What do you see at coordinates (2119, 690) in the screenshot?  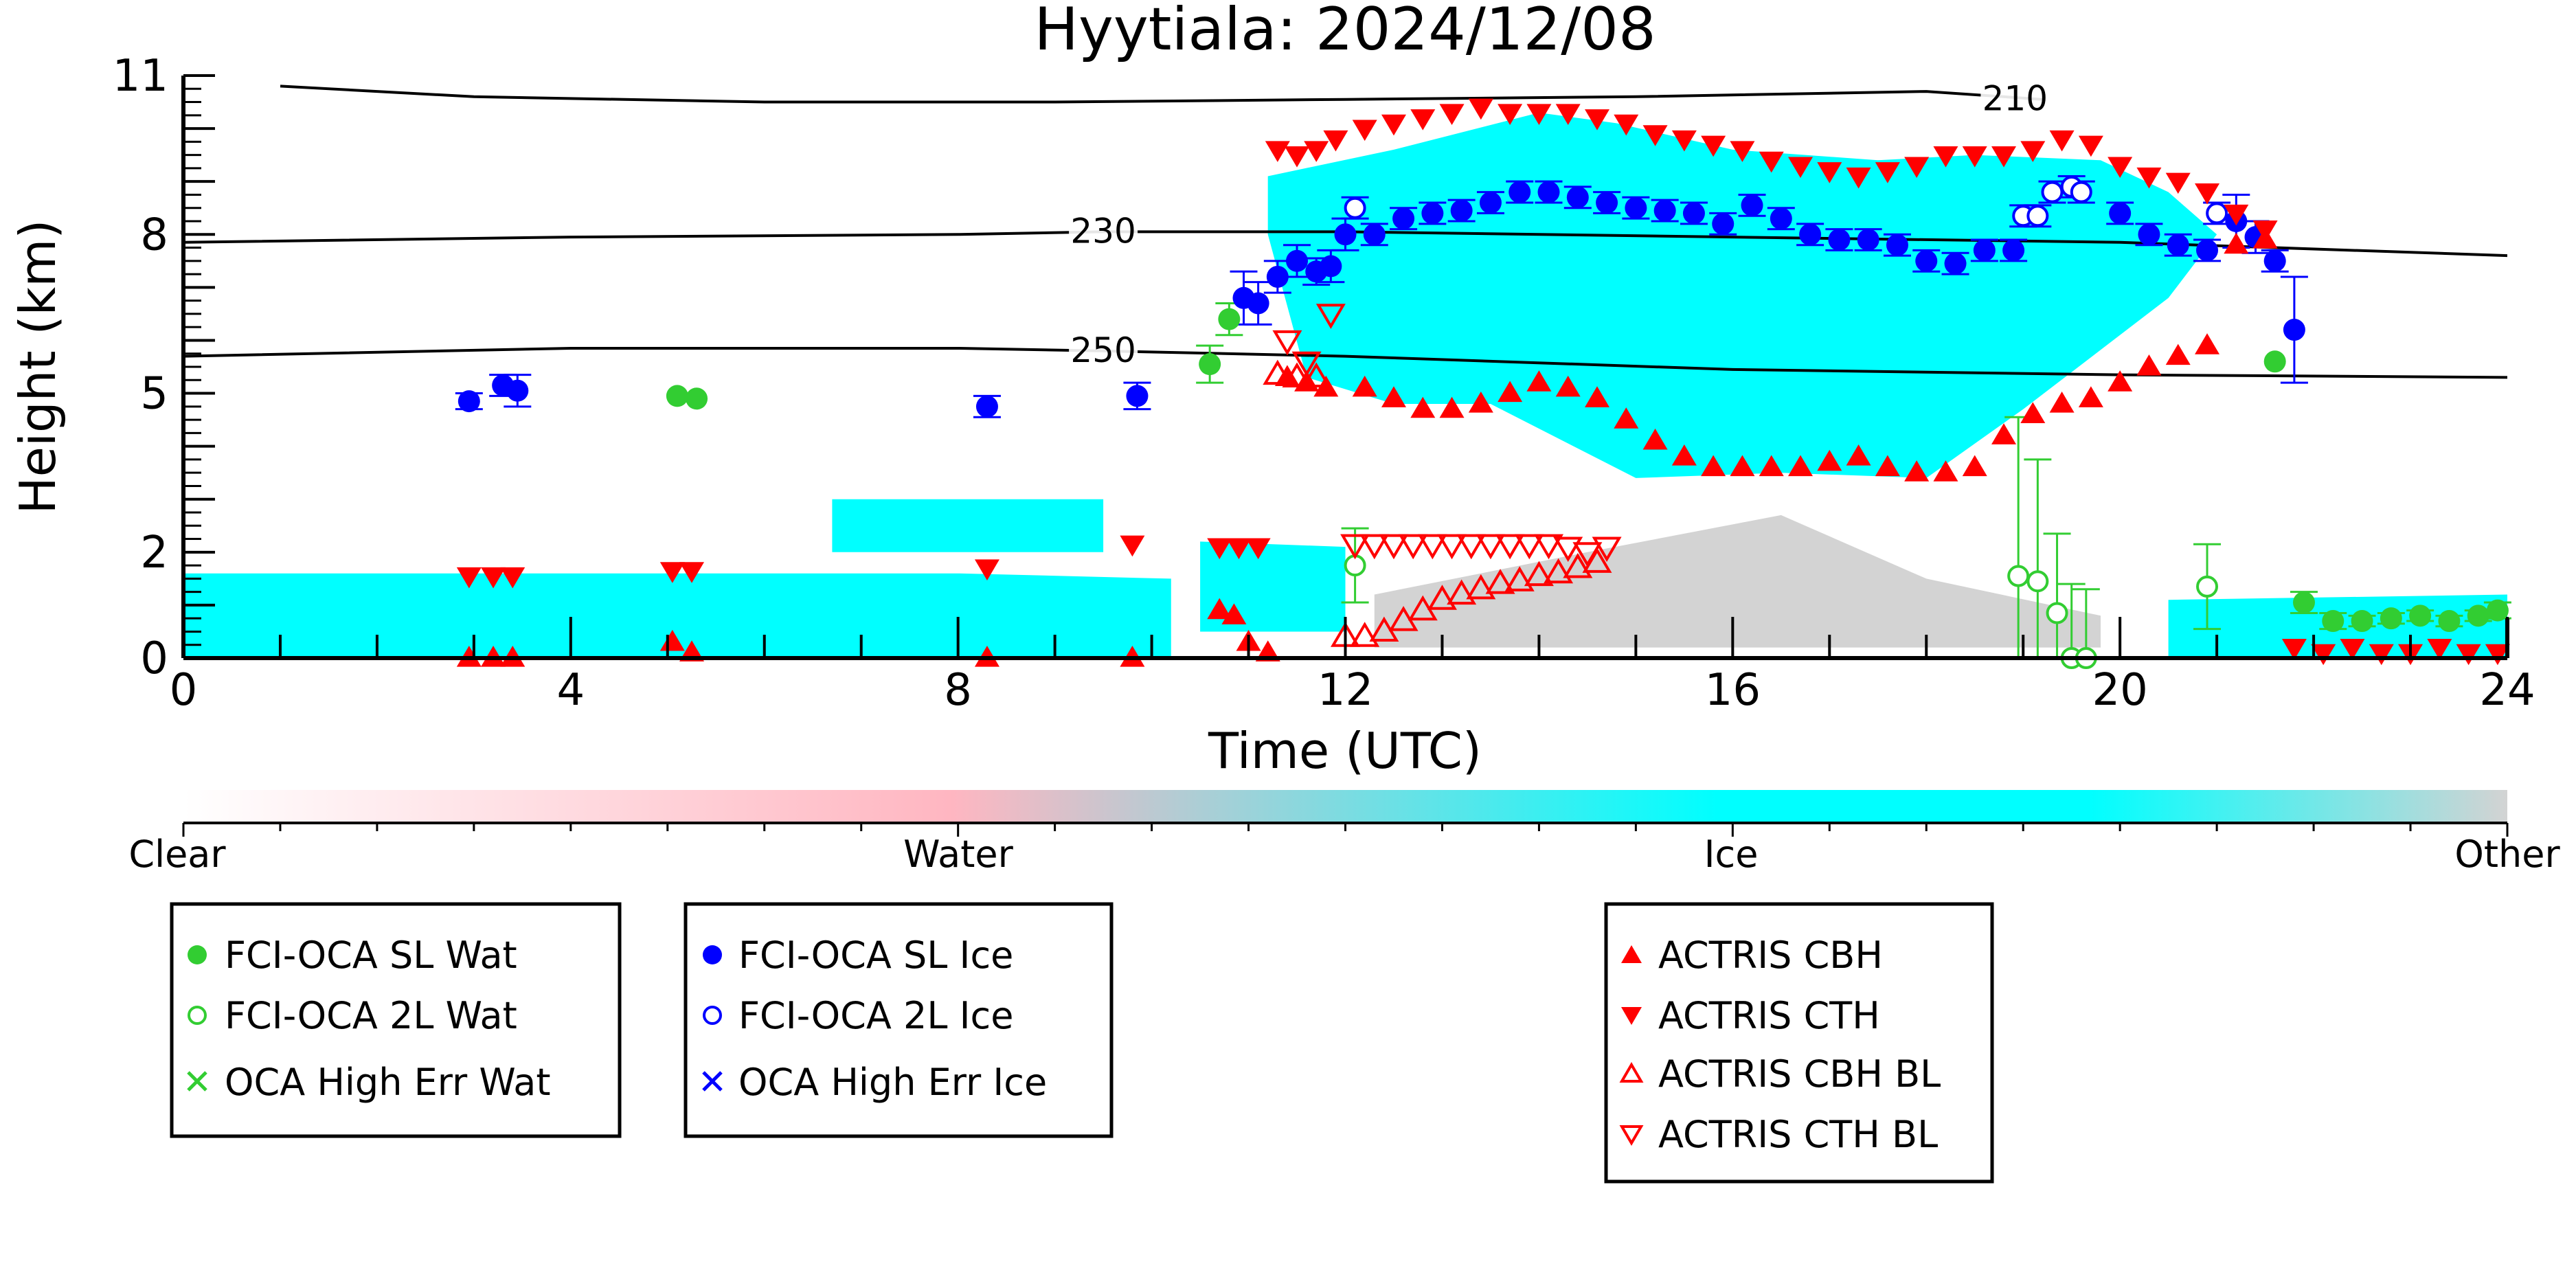 I see `x-tick-label: 20` at bounding box center [2119, 690].